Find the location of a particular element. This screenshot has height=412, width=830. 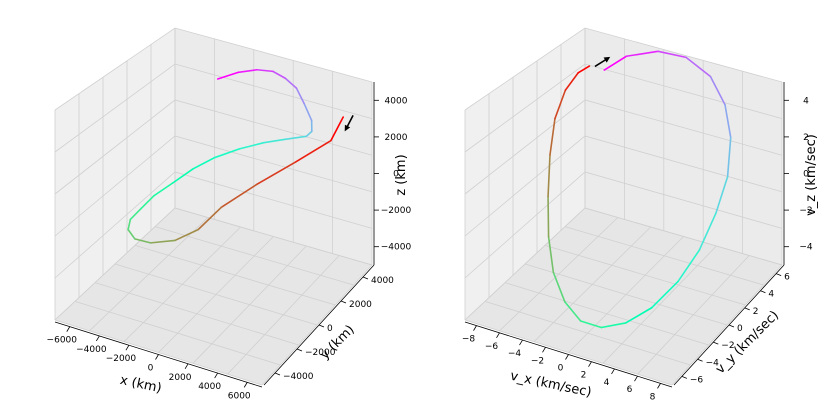

y-axis-label: y (km) is located at coordinates (337, 342).